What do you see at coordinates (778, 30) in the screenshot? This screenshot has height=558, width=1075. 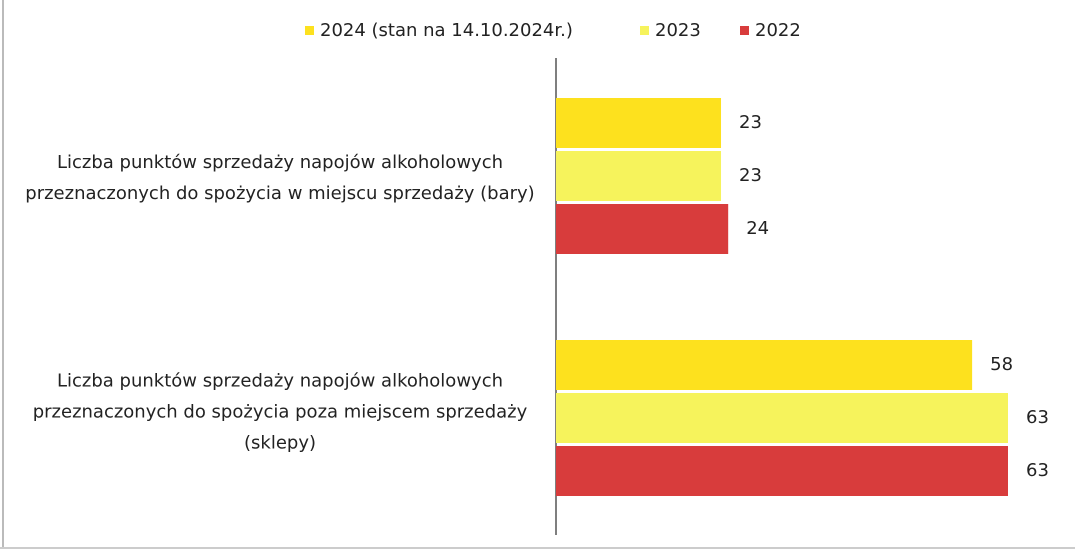 I see `legend-label: 2022` at bounding box center [778, 30].